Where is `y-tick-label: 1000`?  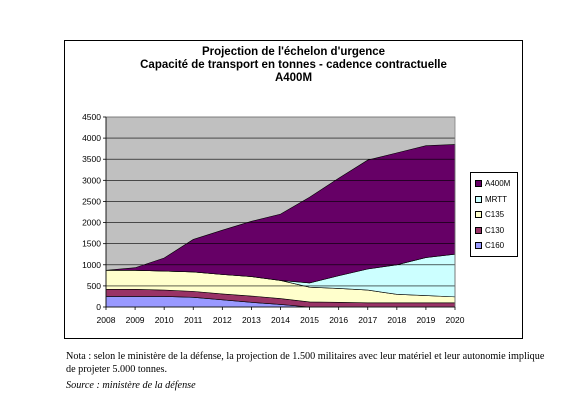 y-tick-label: 1000 is located at coordinates (91, 265).